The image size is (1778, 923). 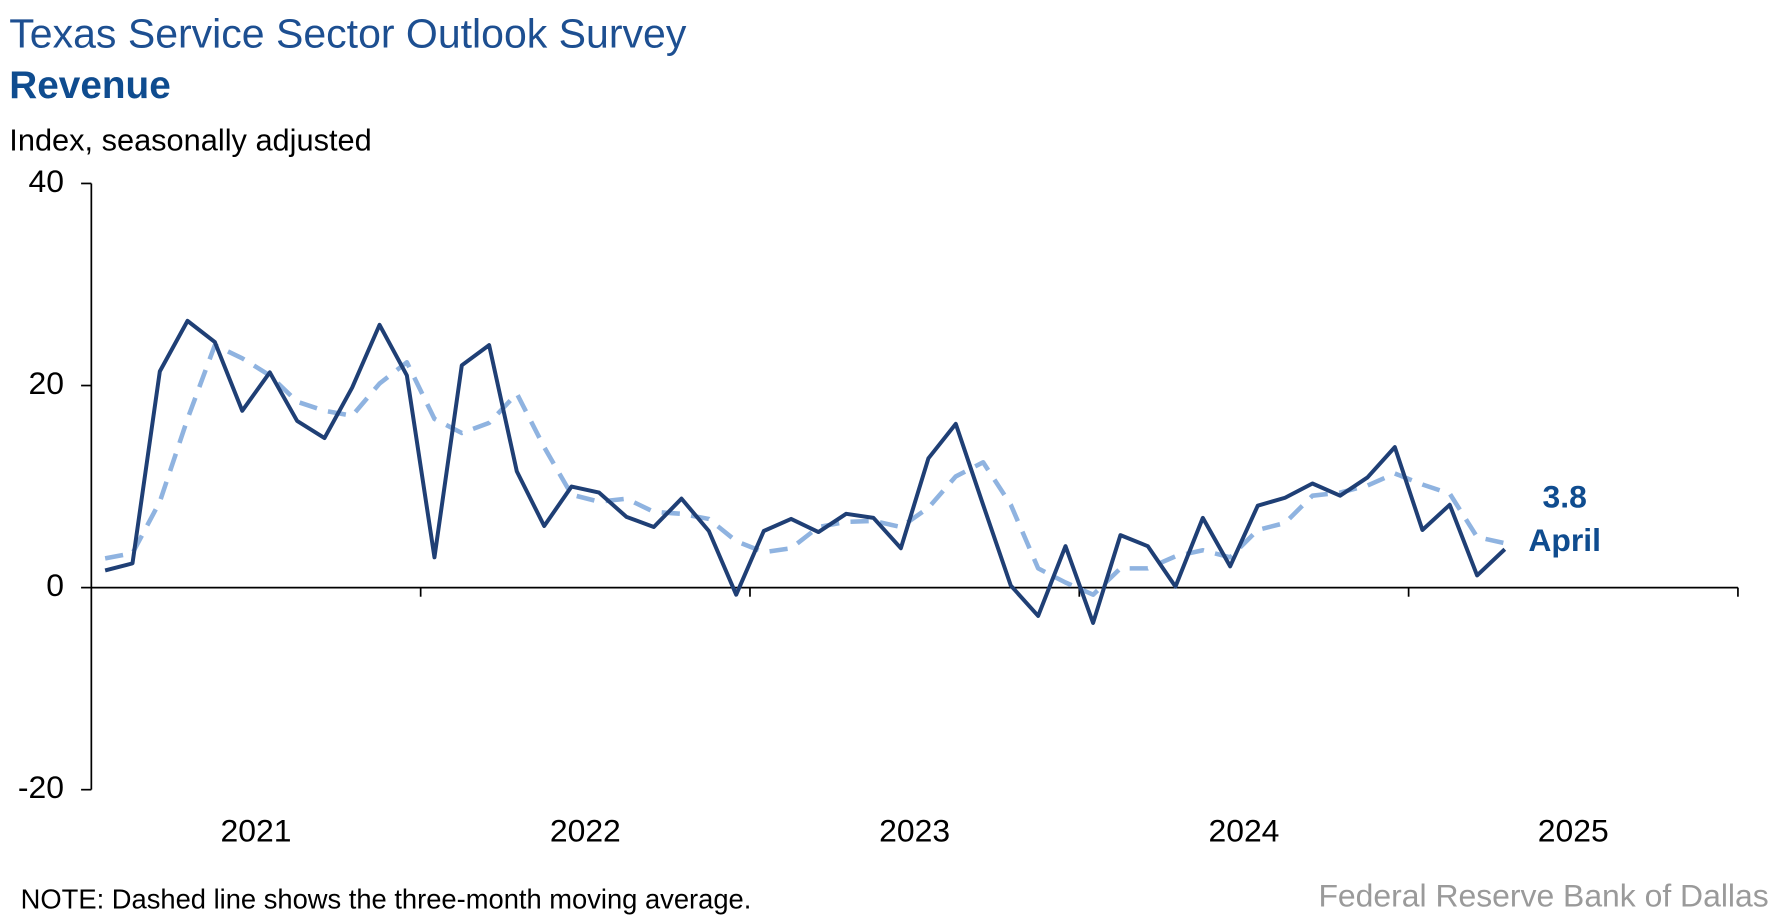 What do you see at coordinates (585, 830) in the screenshot?
I see `x-tick-label: 2022` at bounding box center [585, 830].